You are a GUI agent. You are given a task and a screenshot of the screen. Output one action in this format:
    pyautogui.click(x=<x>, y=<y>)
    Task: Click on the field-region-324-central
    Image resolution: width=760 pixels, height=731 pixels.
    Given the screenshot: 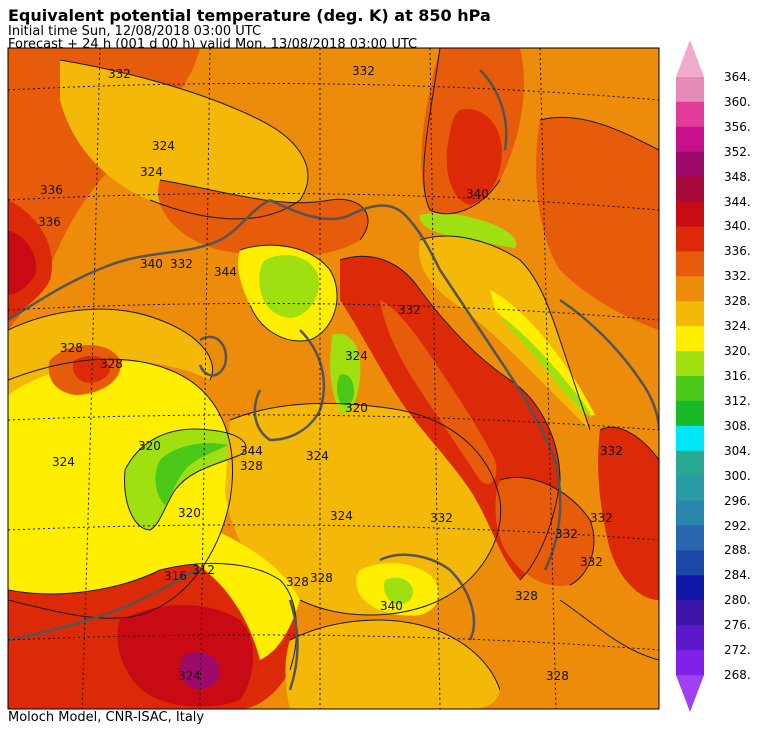 What is the action you would take?
    pyautogui.click(x=363, y=509)
    